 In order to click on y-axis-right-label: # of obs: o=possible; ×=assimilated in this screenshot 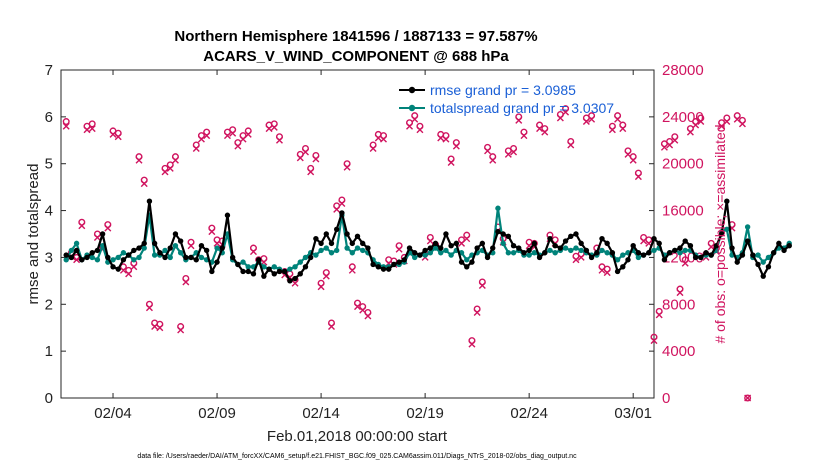, I will do `click(720, 233)`.